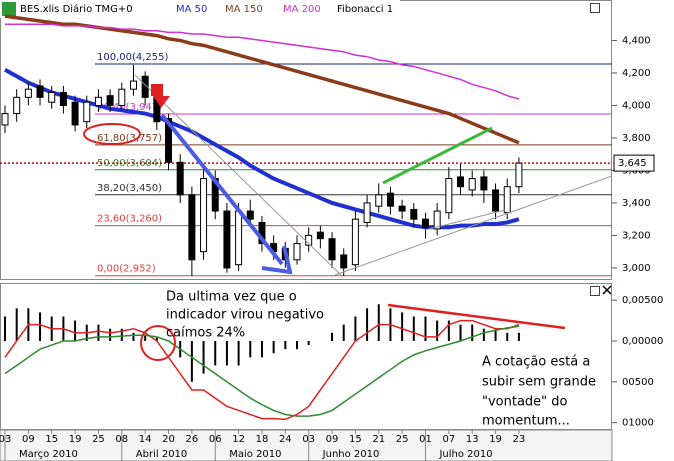  Describe the element at coordinates (519, 439) in the screenshot. I see `x-tick-label: 23` at that location.